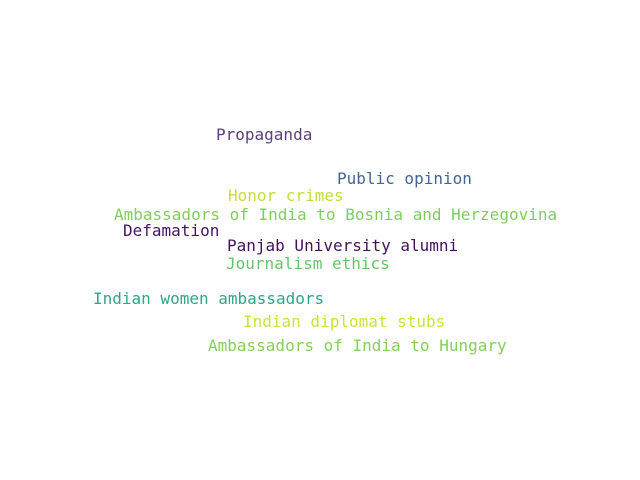 The width and height of the screenshot is (640, 480). What do you see at coordinates (344, 321) in the screenshot?
I see `word-indian-diplomat-stubs: Indian diplomat stubs` at bounding box center [344, 321].